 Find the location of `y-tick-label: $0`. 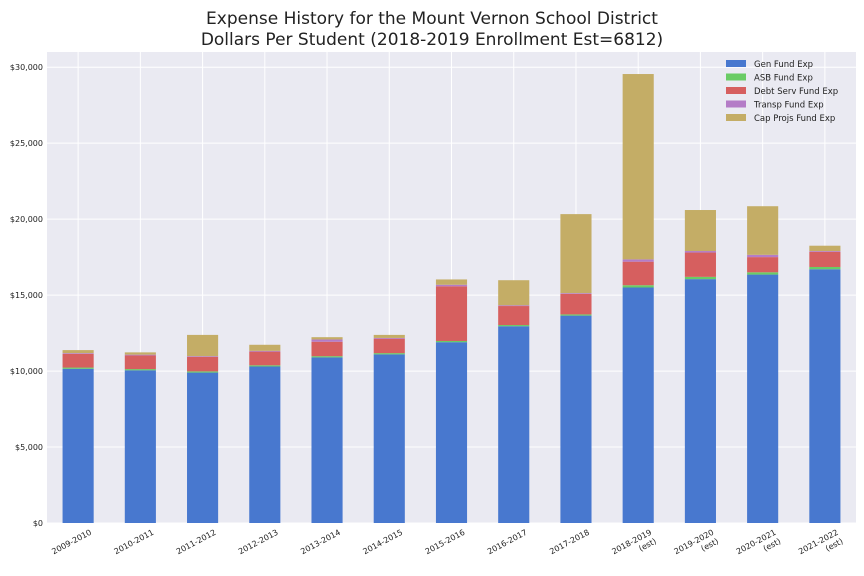

y-tick-label: $0 is located at coordinates (38, 523).